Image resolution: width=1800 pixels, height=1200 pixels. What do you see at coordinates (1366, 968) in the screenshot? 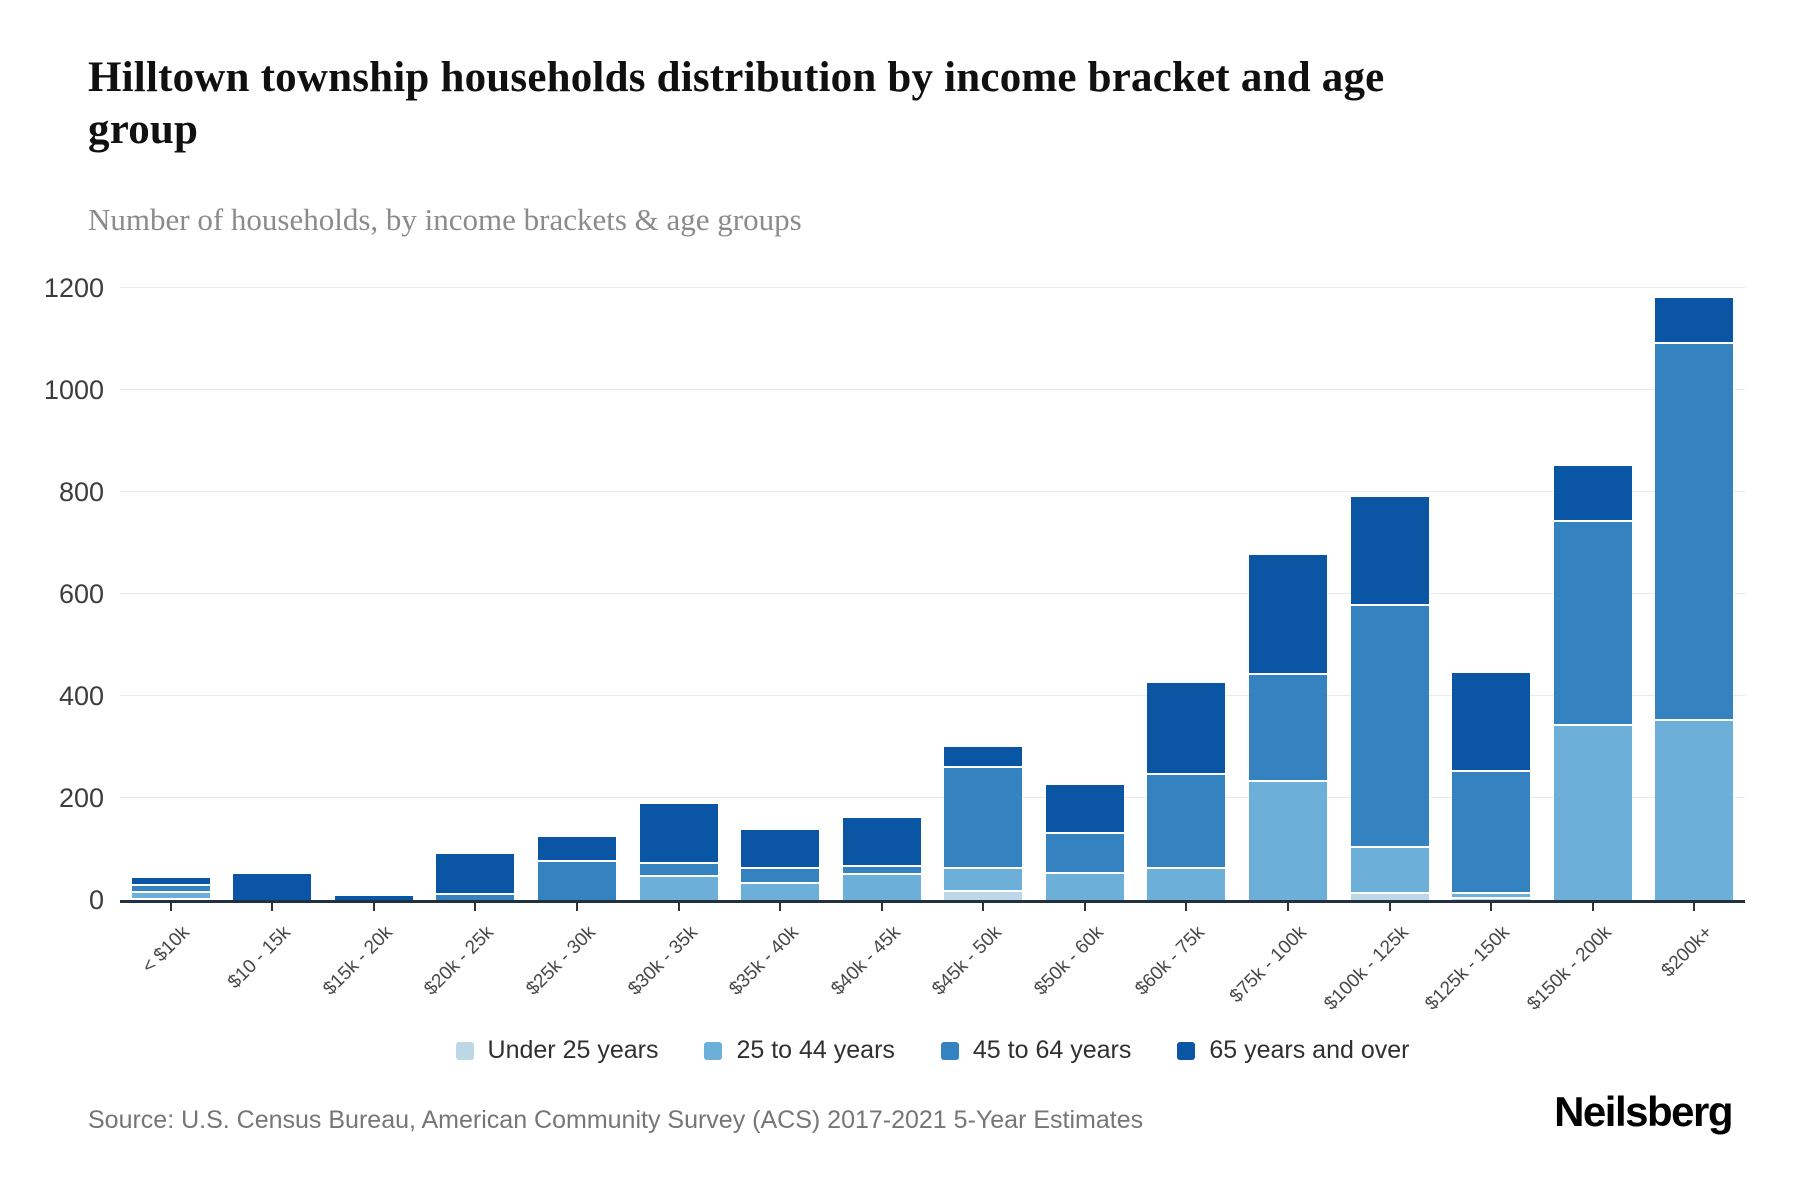
I see `x-tick-label: $100k - 125k` at bounding box center [1366, 968].